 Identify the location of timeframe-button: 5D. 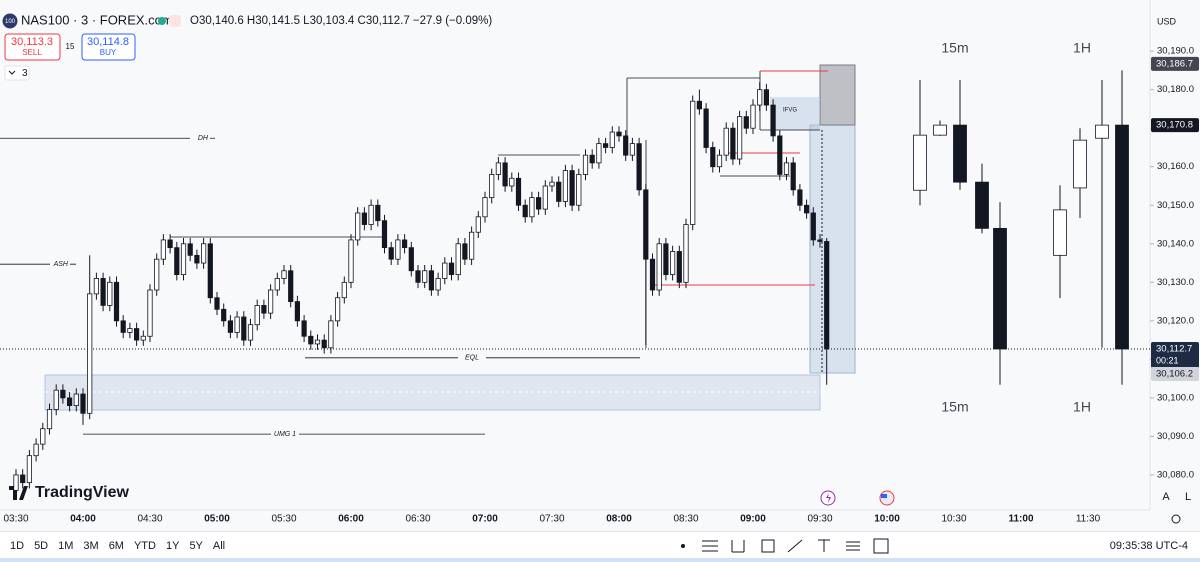
(41, 545).